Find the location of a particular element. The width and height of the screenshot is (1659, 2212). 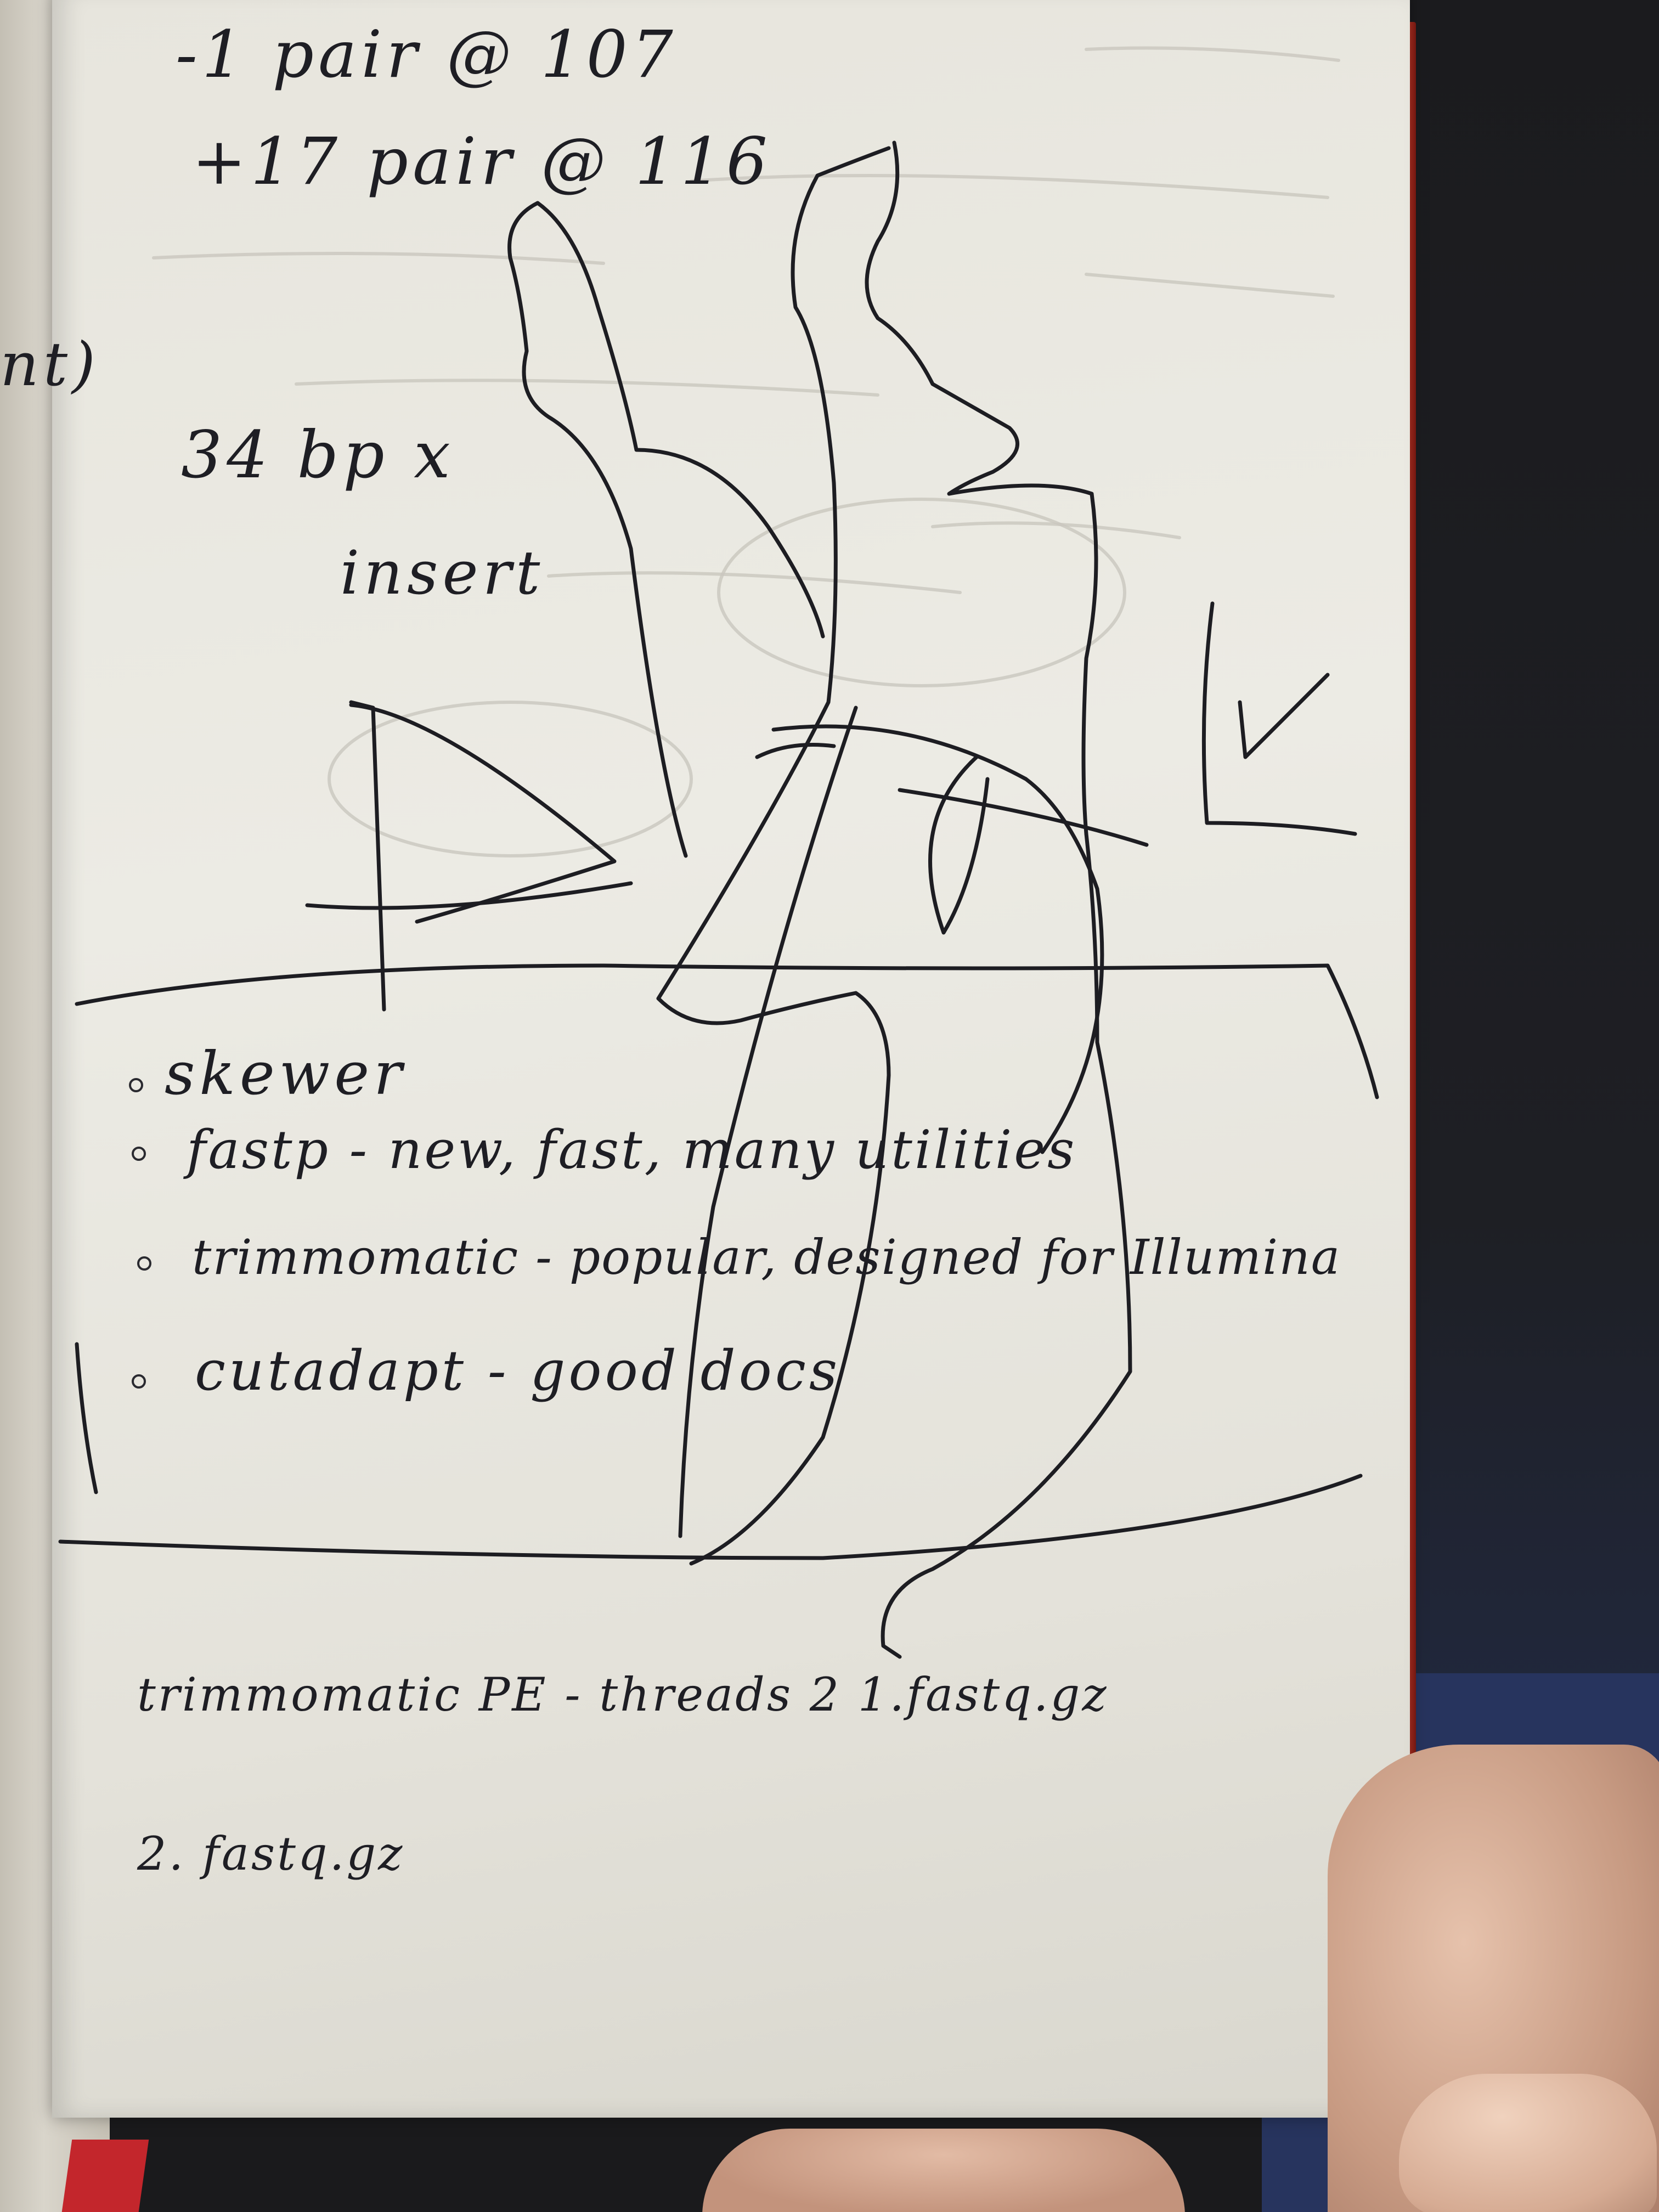

note-insert-line-2: insert is located at coordinates (442, 573).